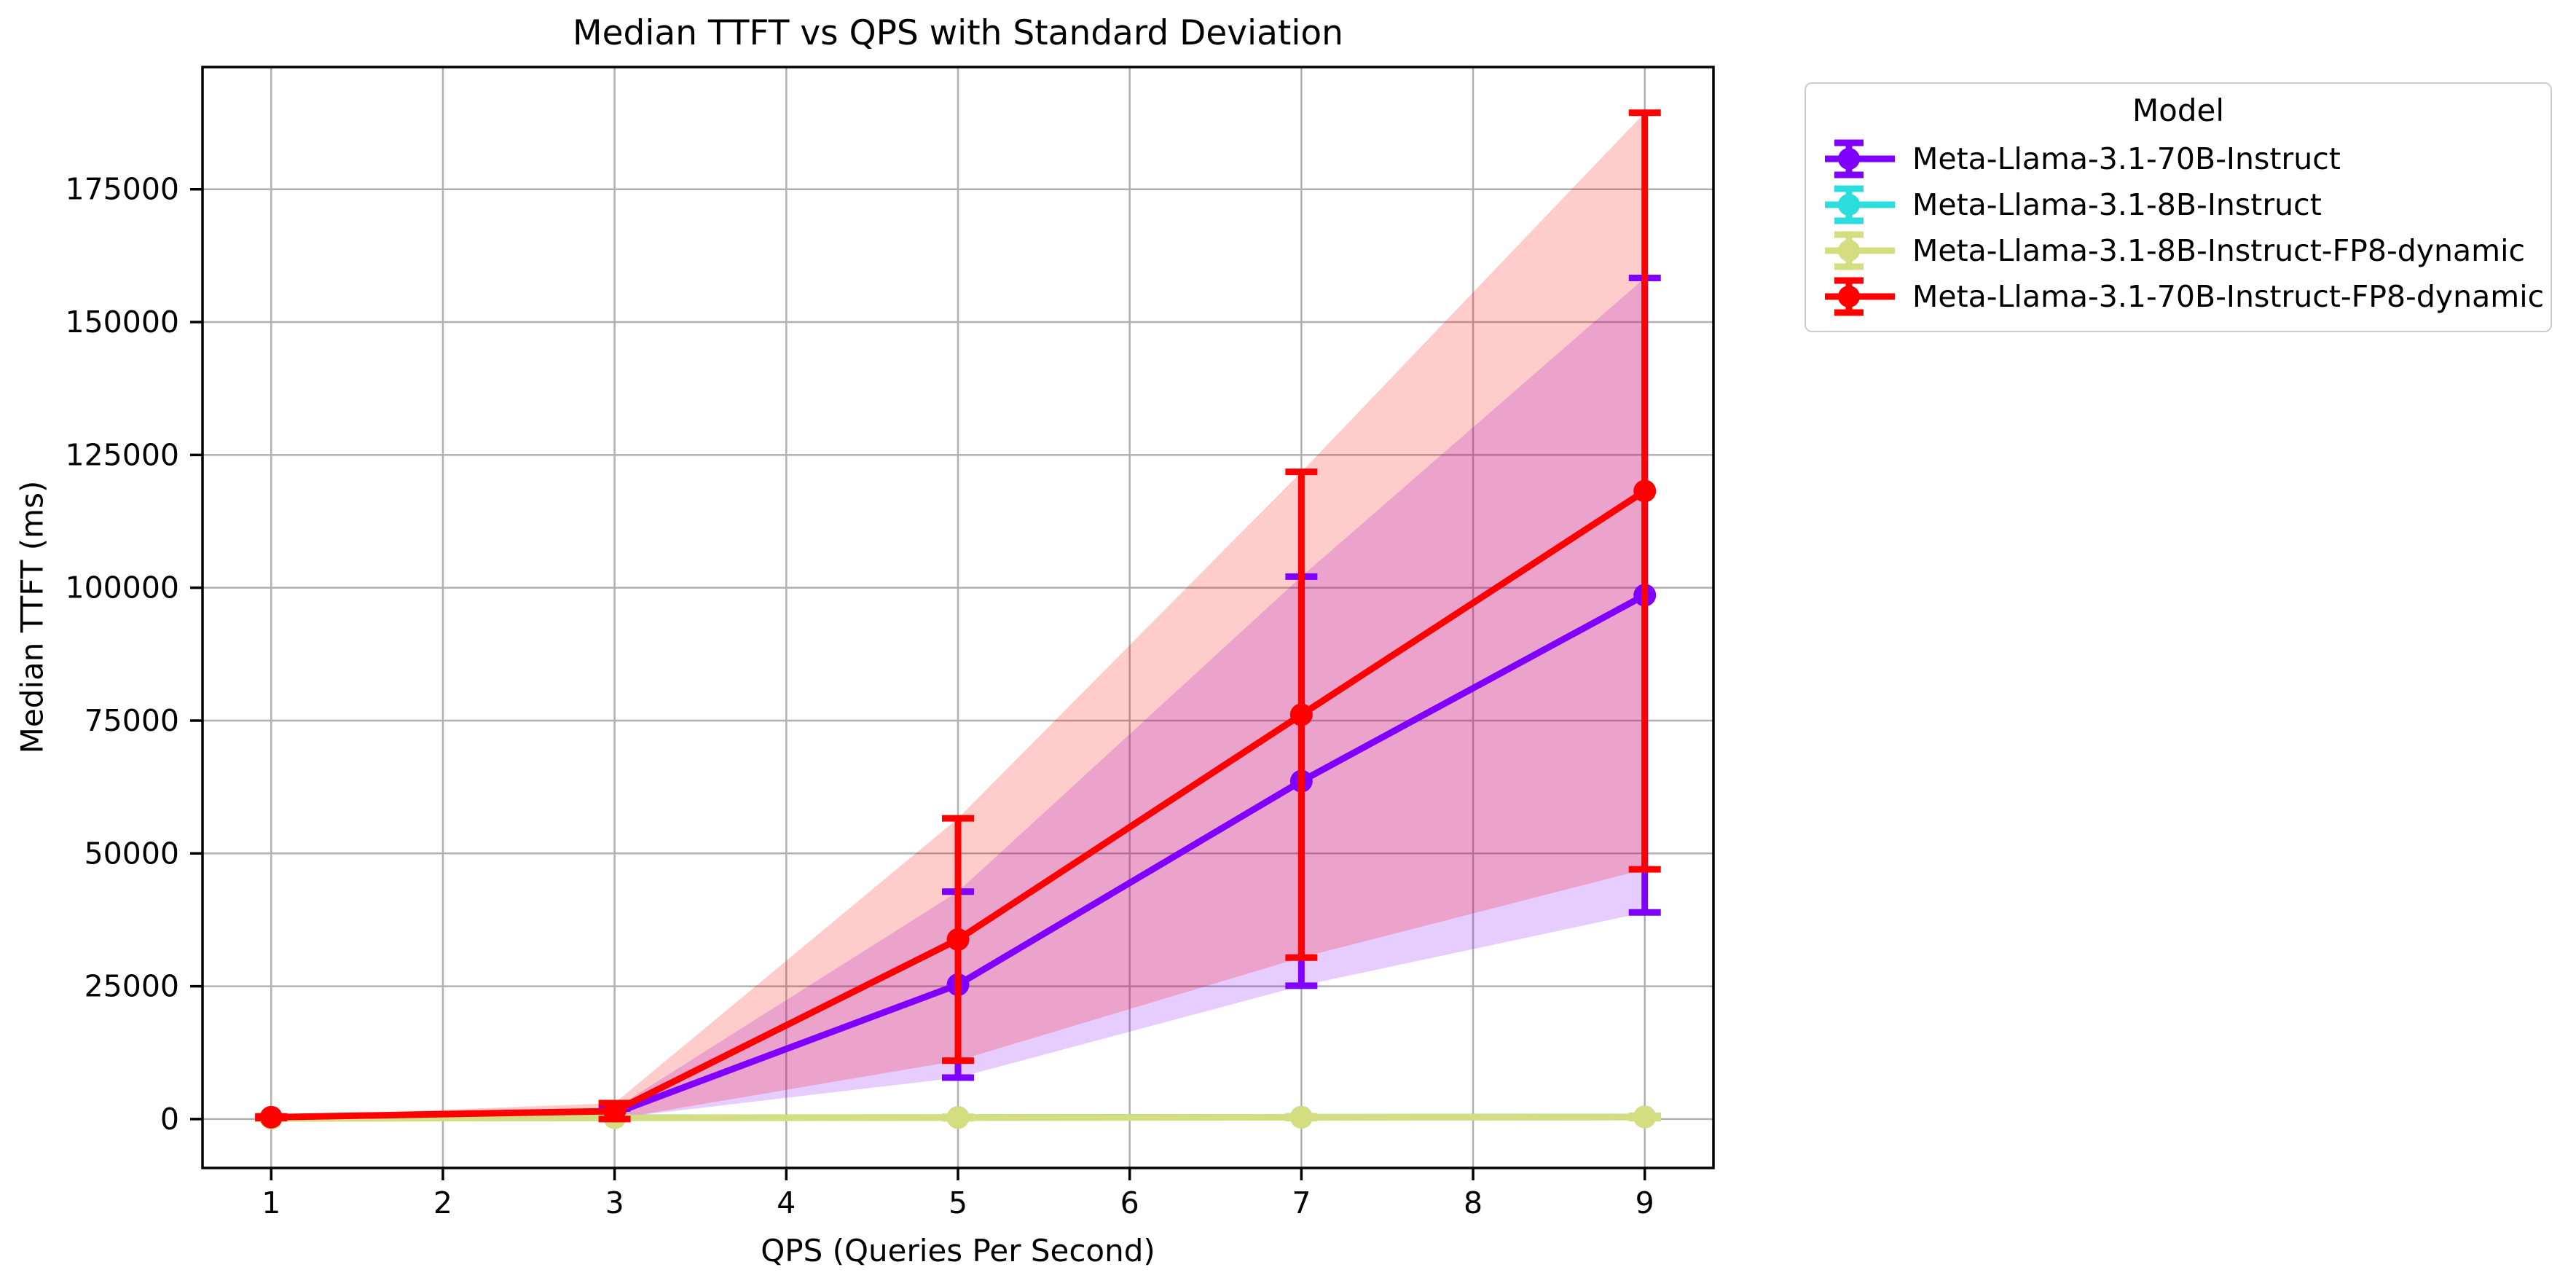 This screenshot has width=2576, height=1286. Describe the element at coordinates (122, 588) in the screenshot. I see `y-tick-label: 100000` at that location.